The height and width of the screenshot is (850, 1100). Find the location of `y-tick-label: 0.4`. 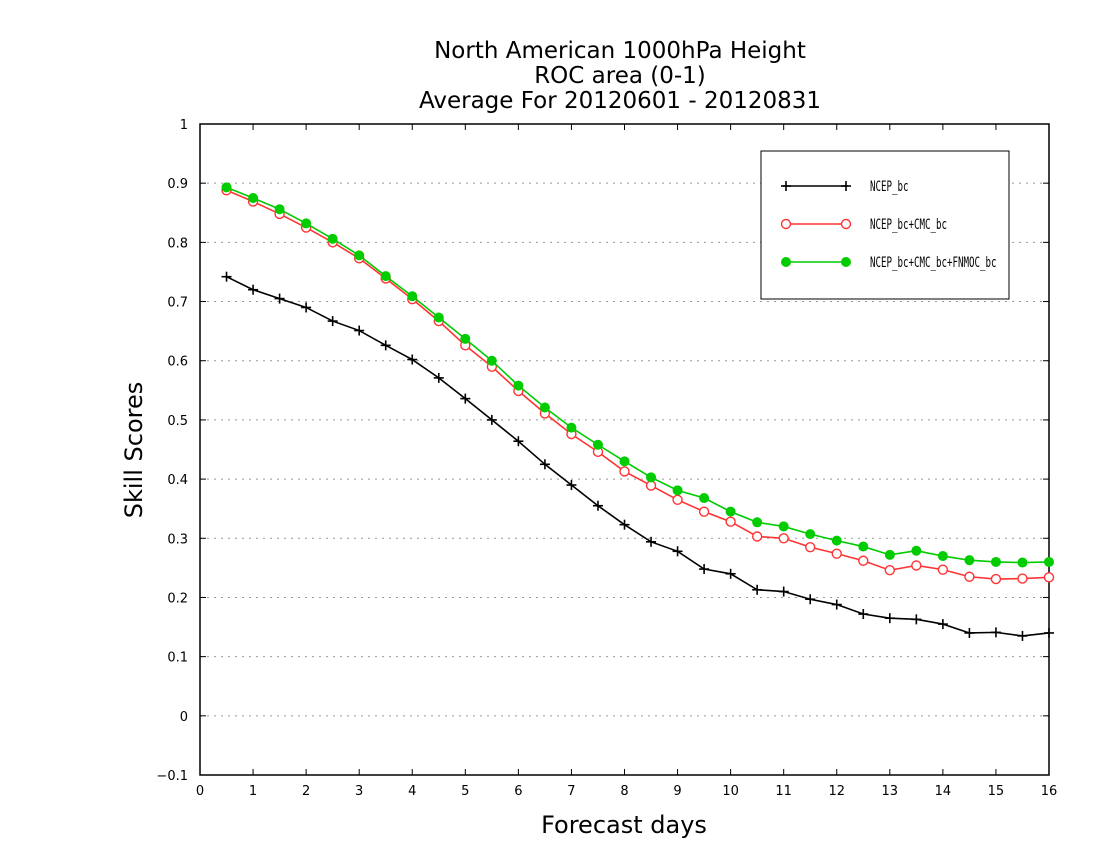

y-tick-label: 0.4 is located at coordinates (177, 480).